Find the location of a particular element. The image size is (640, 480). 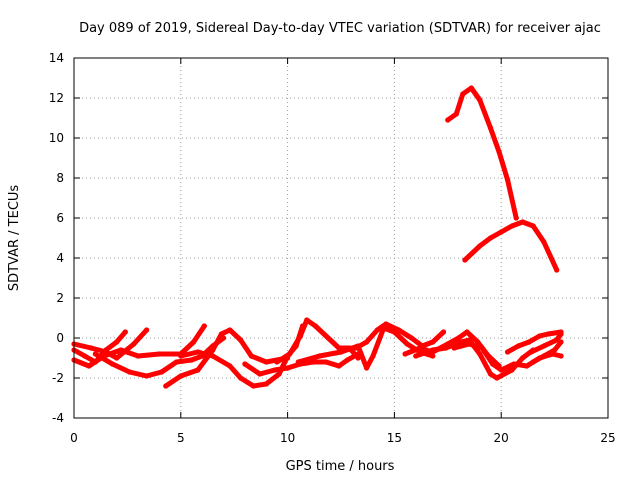

x-tick-label: 15 is located at coordinates (394, 438).